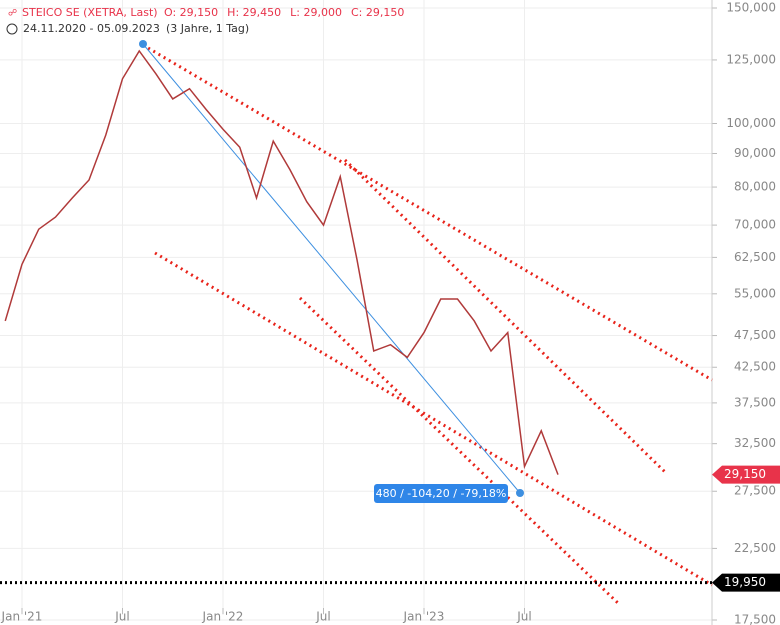 The width and height of the screenshot is (780, 625). What do you see at coordinates (191, 12) in the screenshot?
I see `ohlc-value: O: 29,150` at bounding box center [191, 12].